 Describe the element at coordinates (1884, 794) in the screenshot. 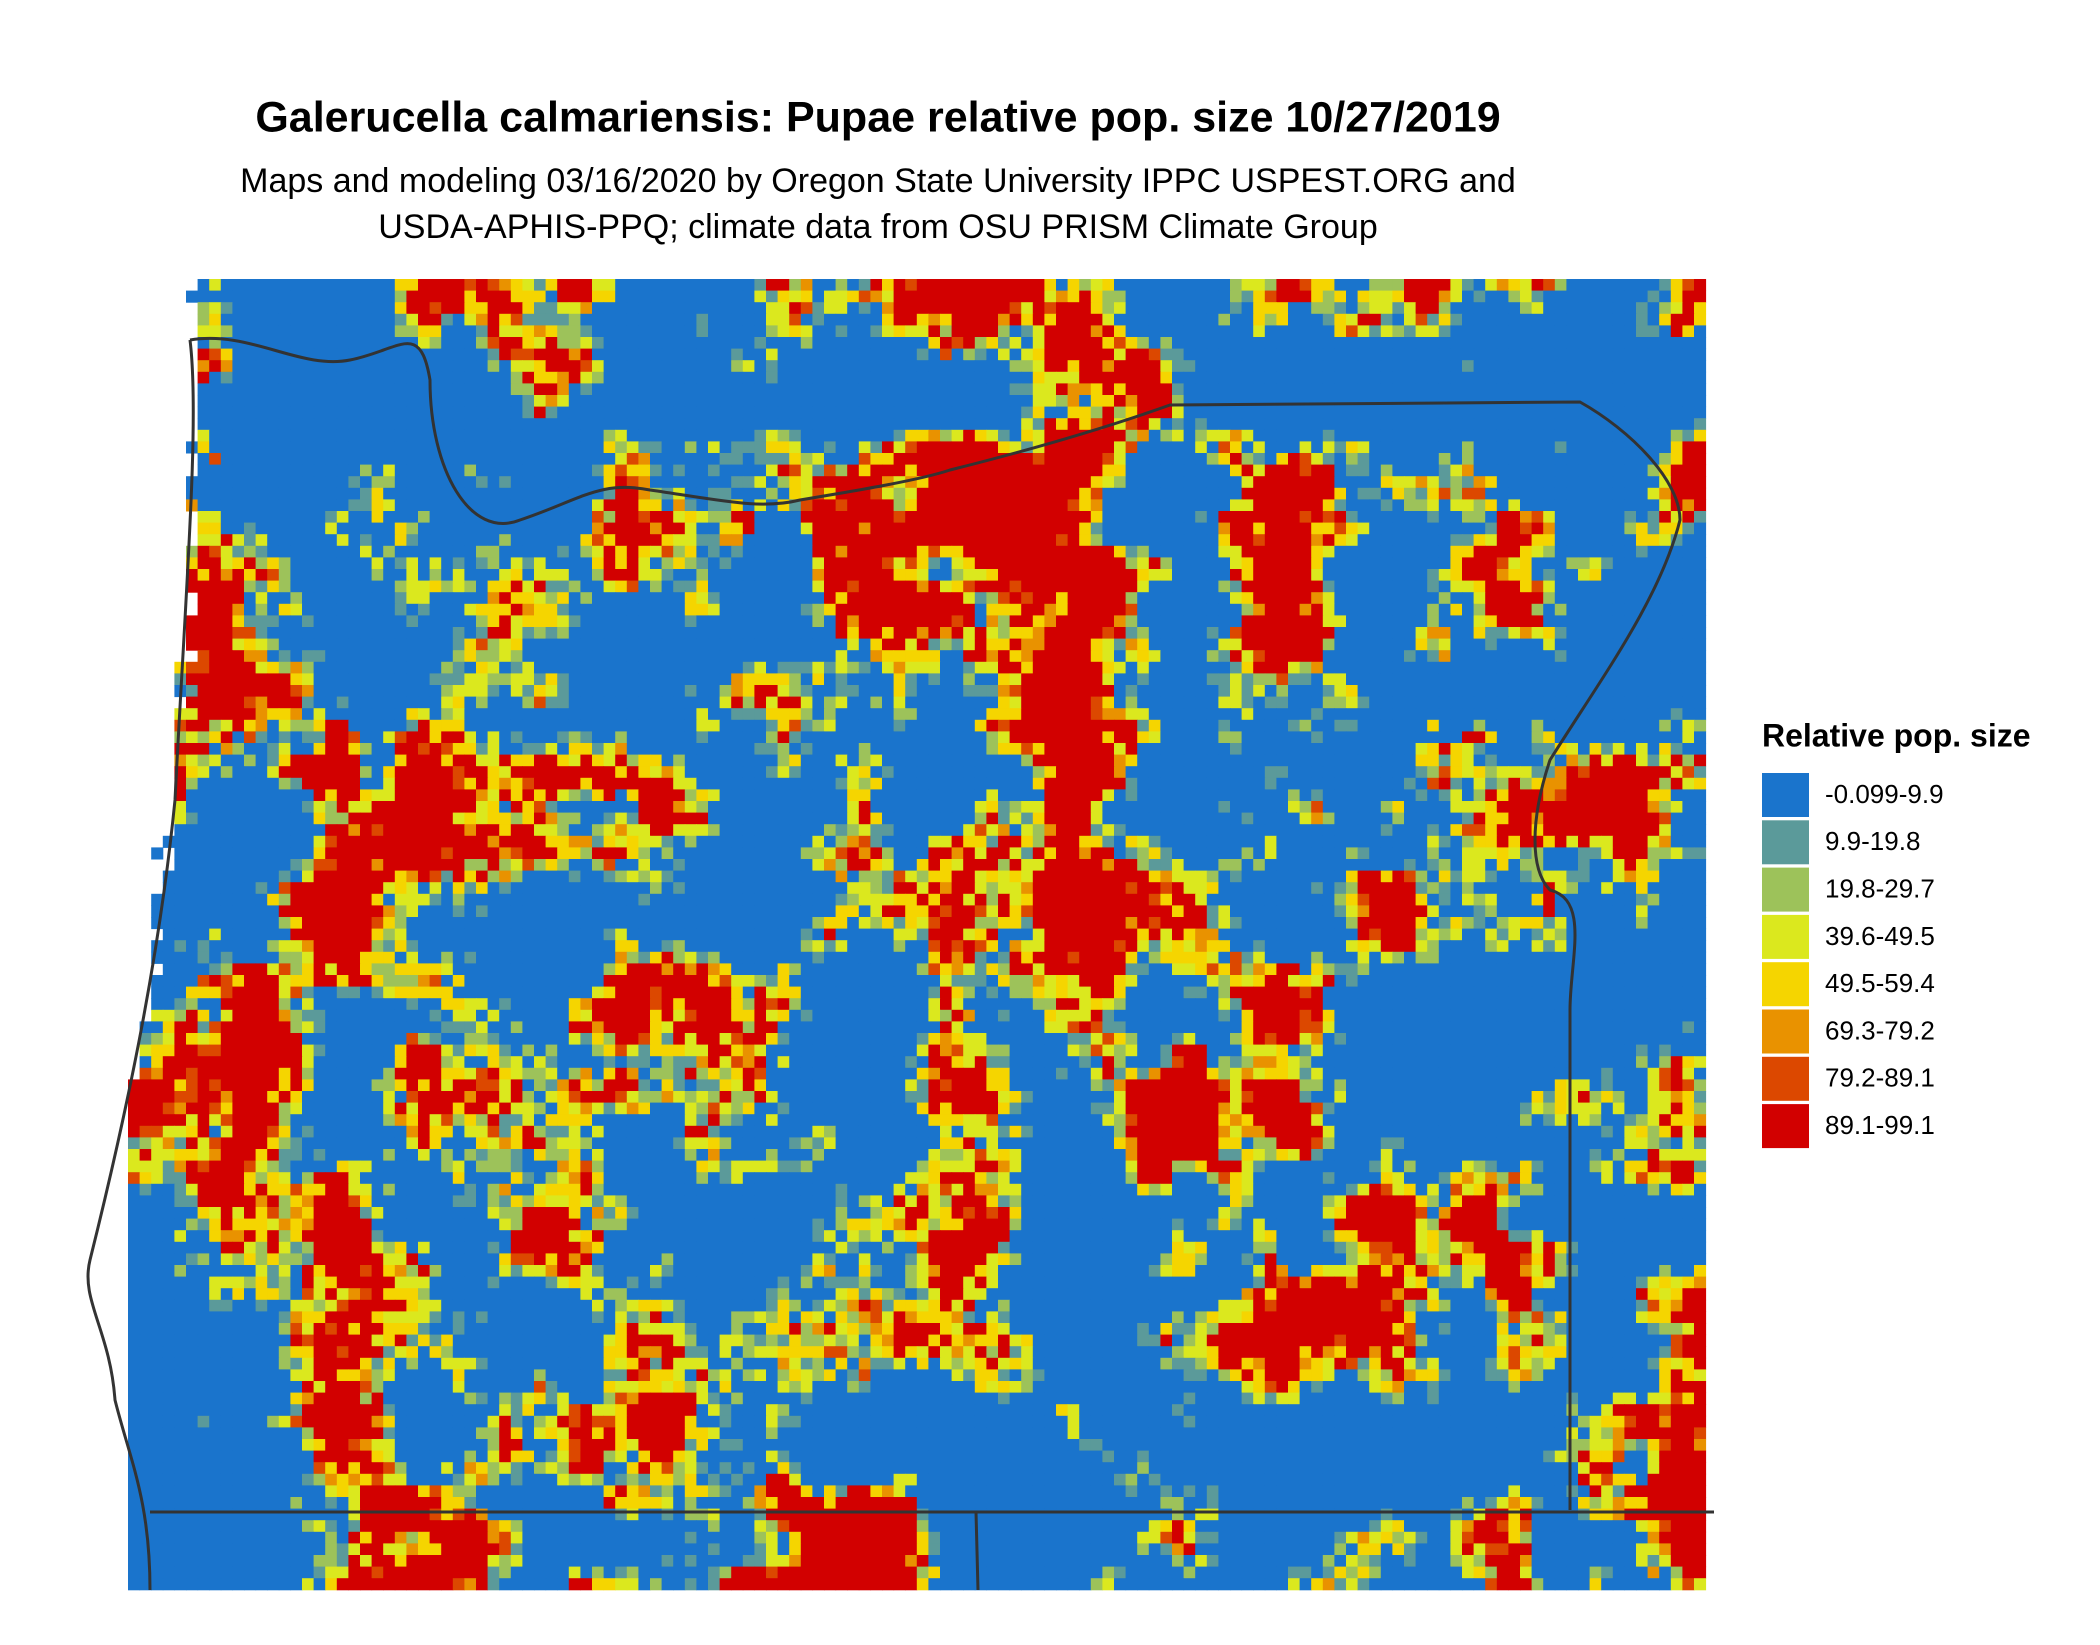

I see `legend-label: -0.099-9.9` at that location.